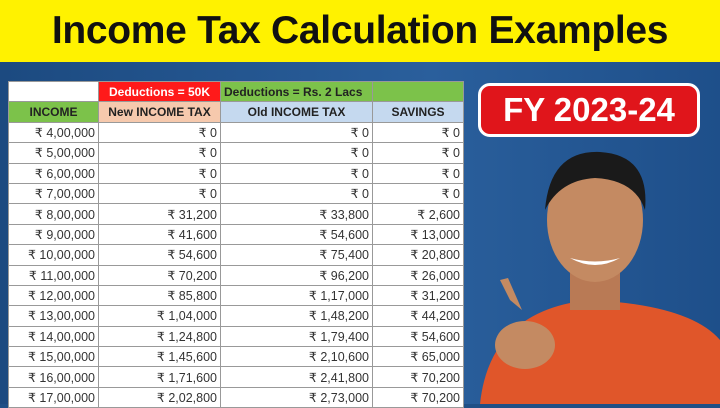  I want to click on table-row: ₹ 16,00,000 ₹ 1,71,600 ₹ 2,41,800 ₹ 70,200, so click(236, 377).